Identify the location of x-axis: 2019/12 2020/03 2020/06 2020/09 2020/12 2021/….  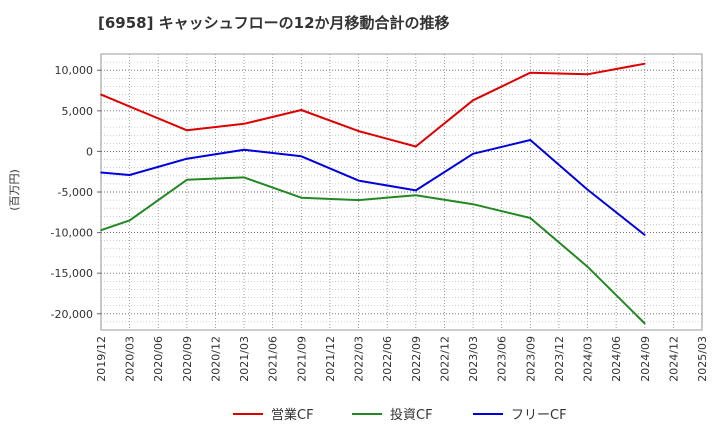
(402, 359).